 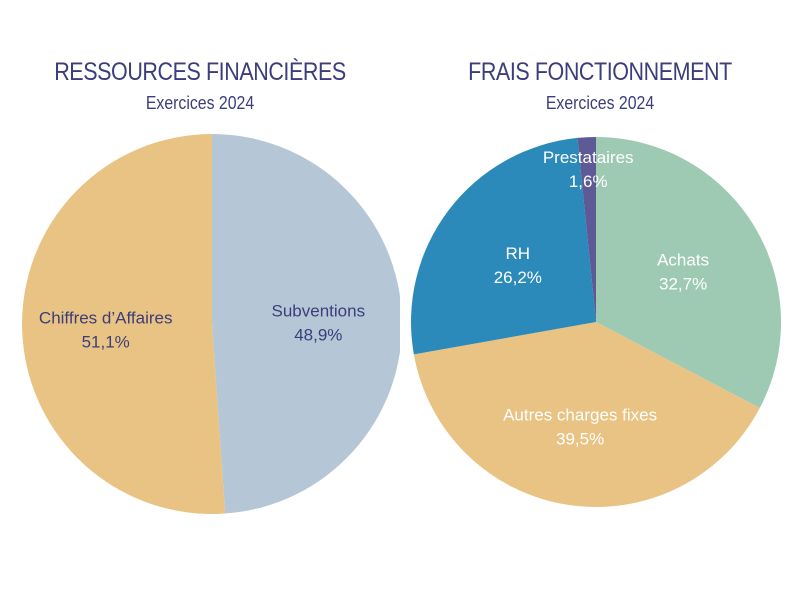 I want to click on slice-value-autres-charges-fixes: 39,5%, so click(x=580, y=438).